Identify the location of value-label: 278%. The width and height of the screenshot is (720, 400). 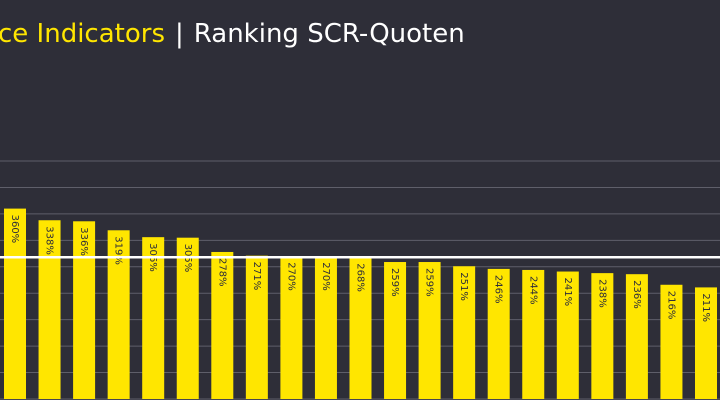
(221, 272).